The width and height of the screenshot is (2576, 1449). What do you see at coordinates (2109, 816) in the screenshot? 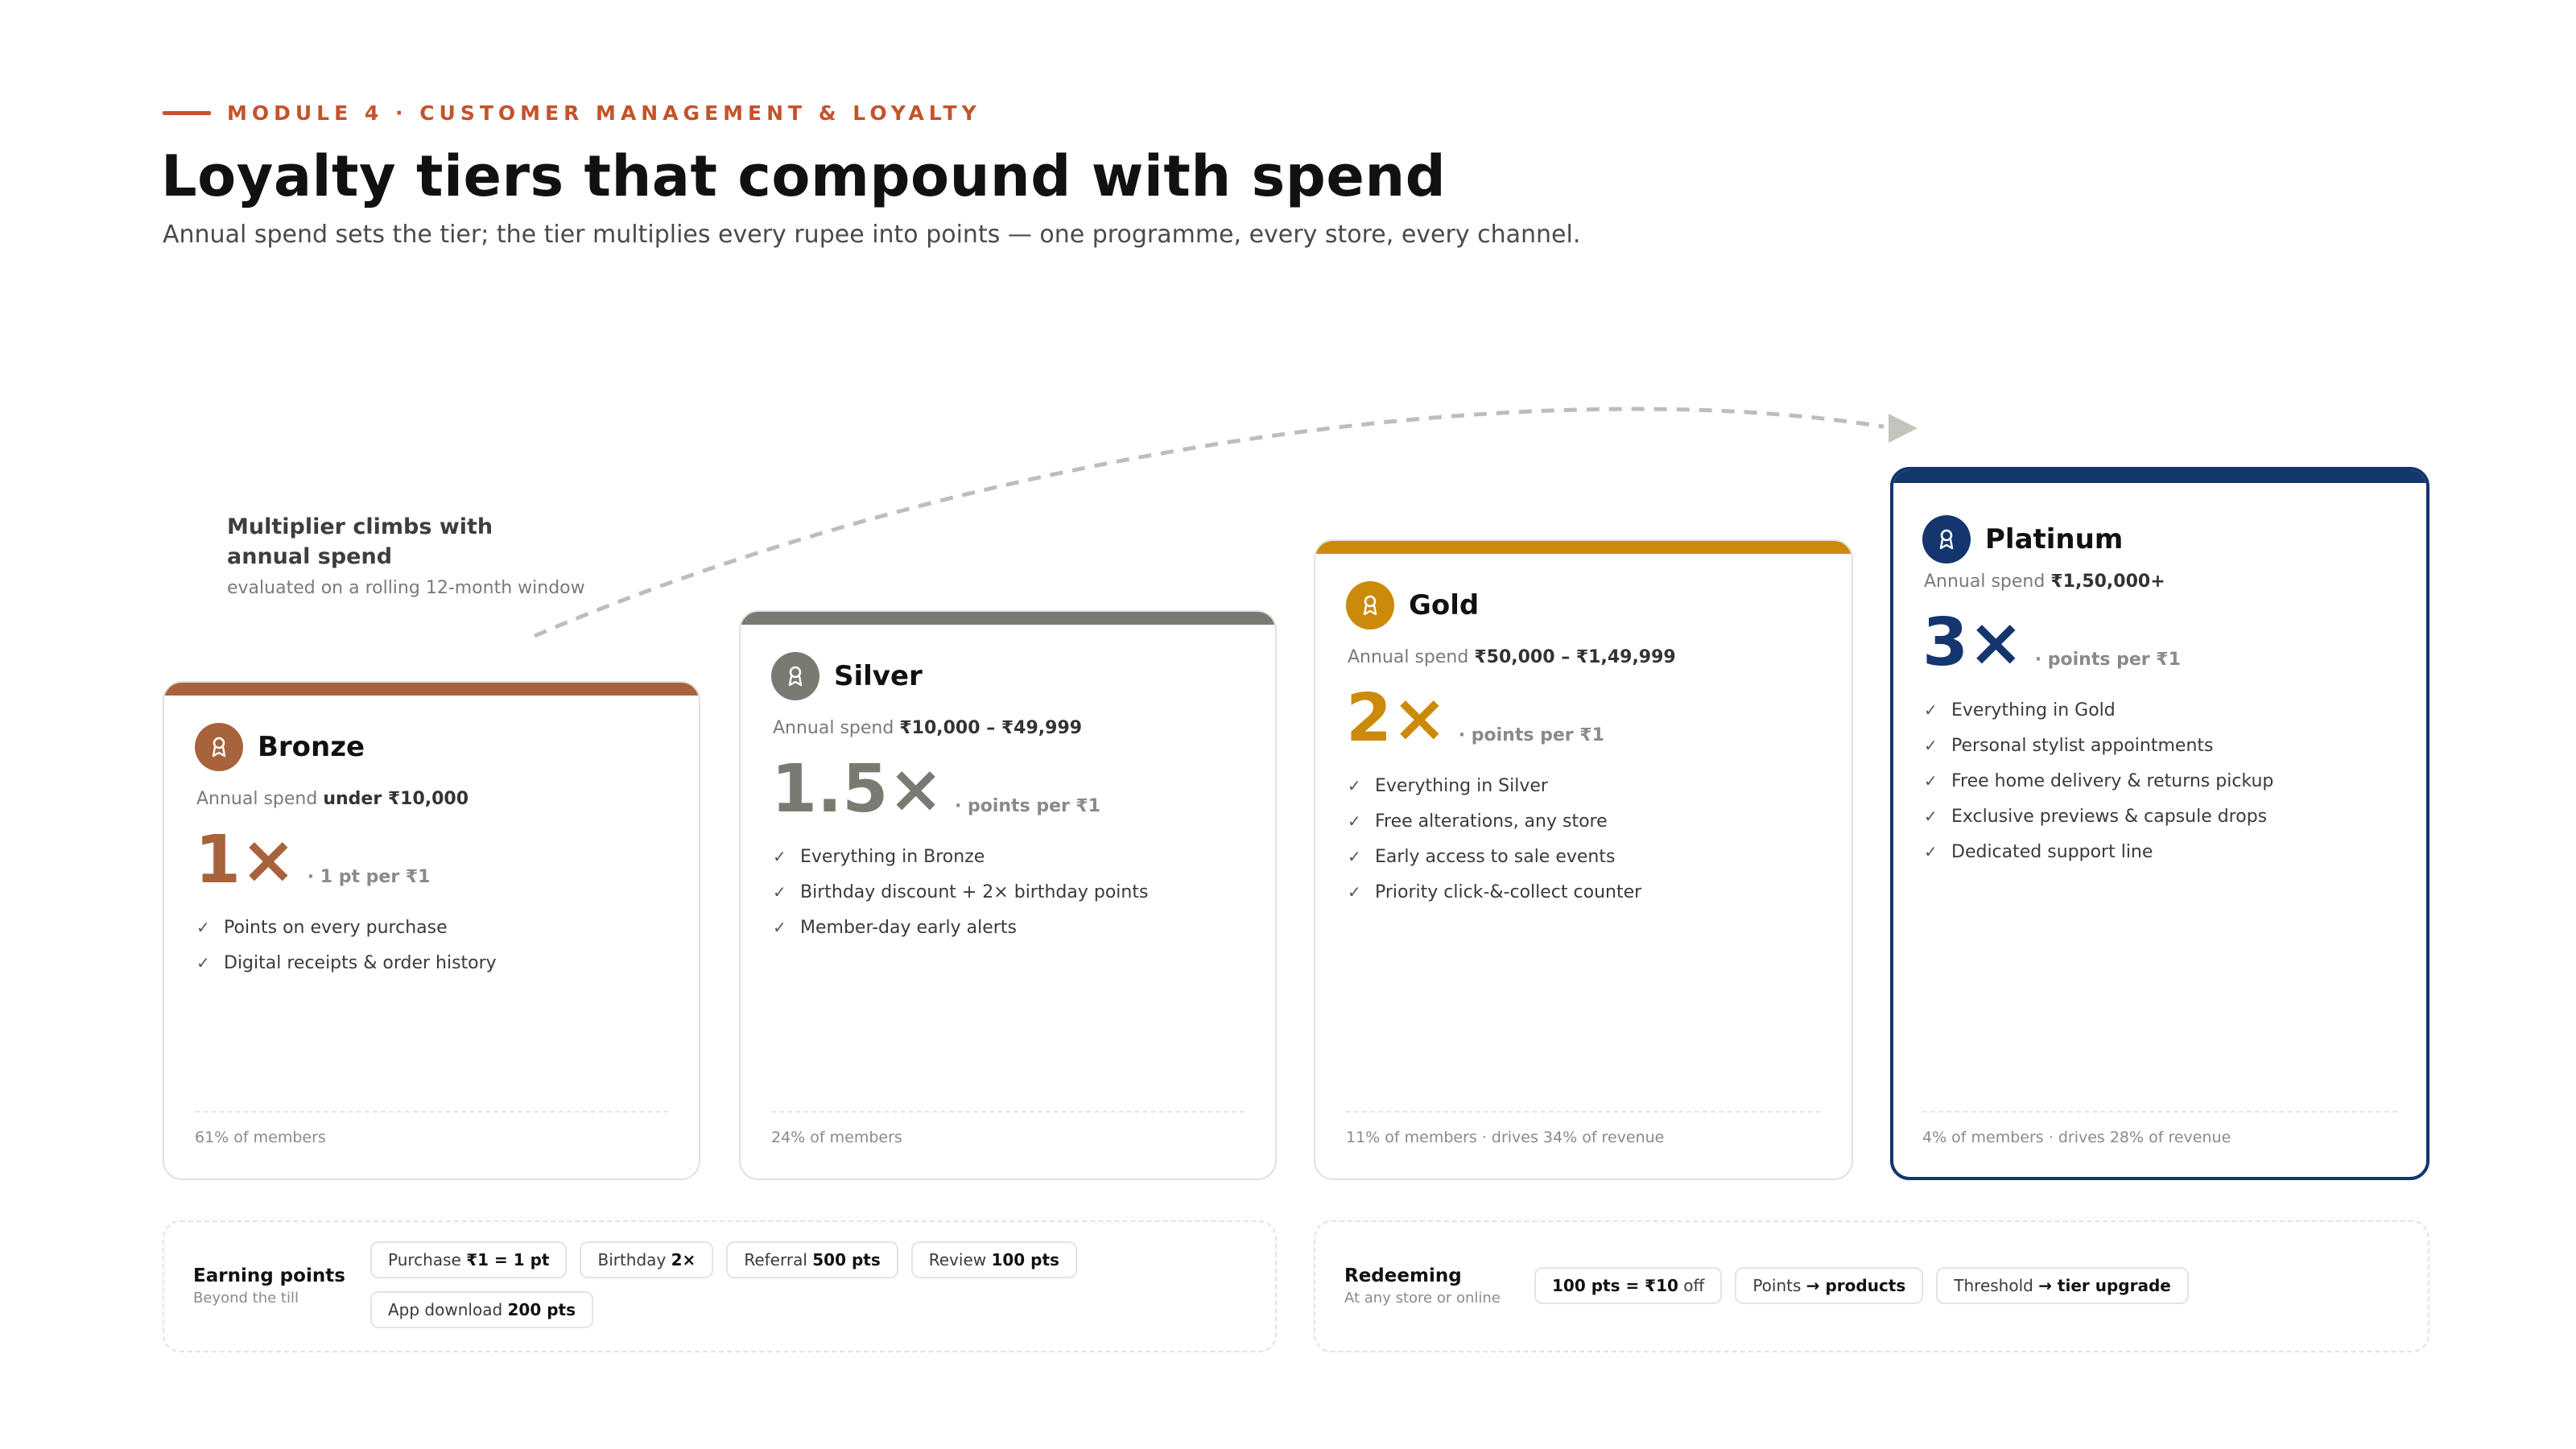
I see `perk-text: Exclusive previews & capsule drops` at bounding box center [2109, 816].